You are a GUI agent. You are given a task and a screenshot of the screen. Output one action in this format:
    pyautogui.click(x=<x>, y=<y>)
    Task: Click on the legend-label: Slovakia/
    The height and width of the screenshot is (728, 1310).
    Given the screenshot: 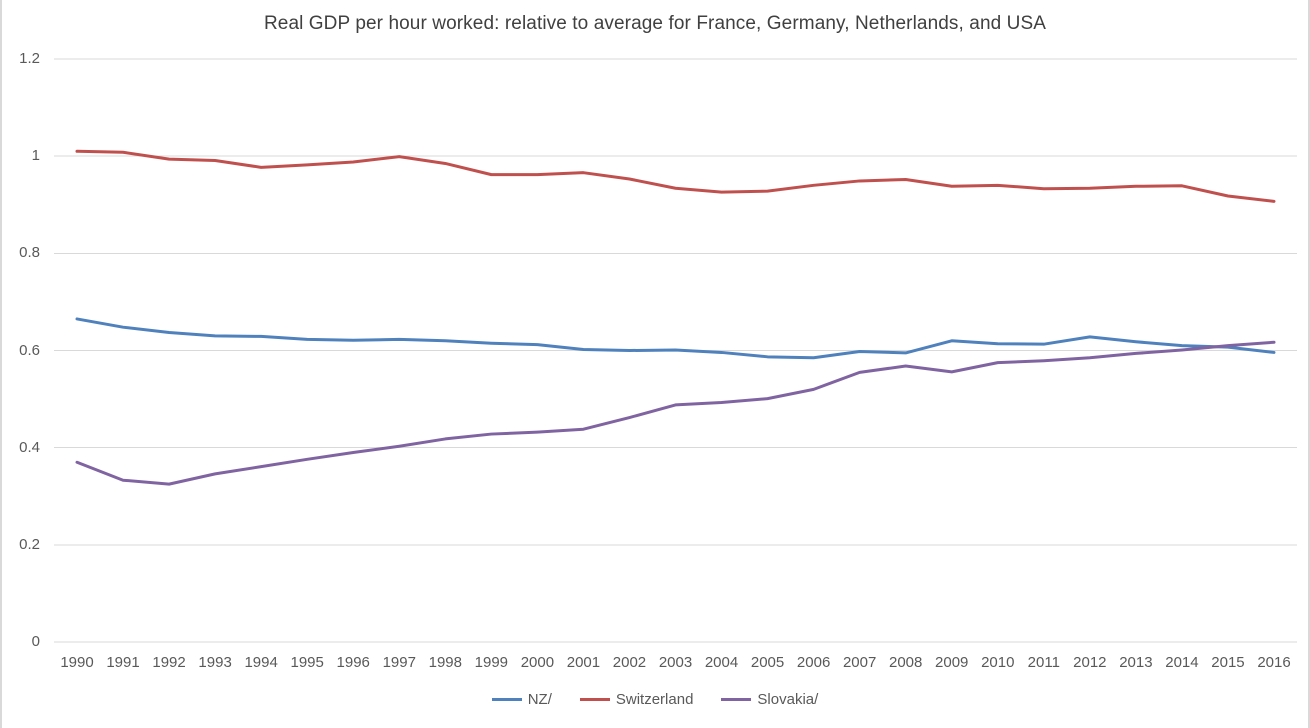 What is the action you would take?
    pyautogui.click(x=788, y=699)
    